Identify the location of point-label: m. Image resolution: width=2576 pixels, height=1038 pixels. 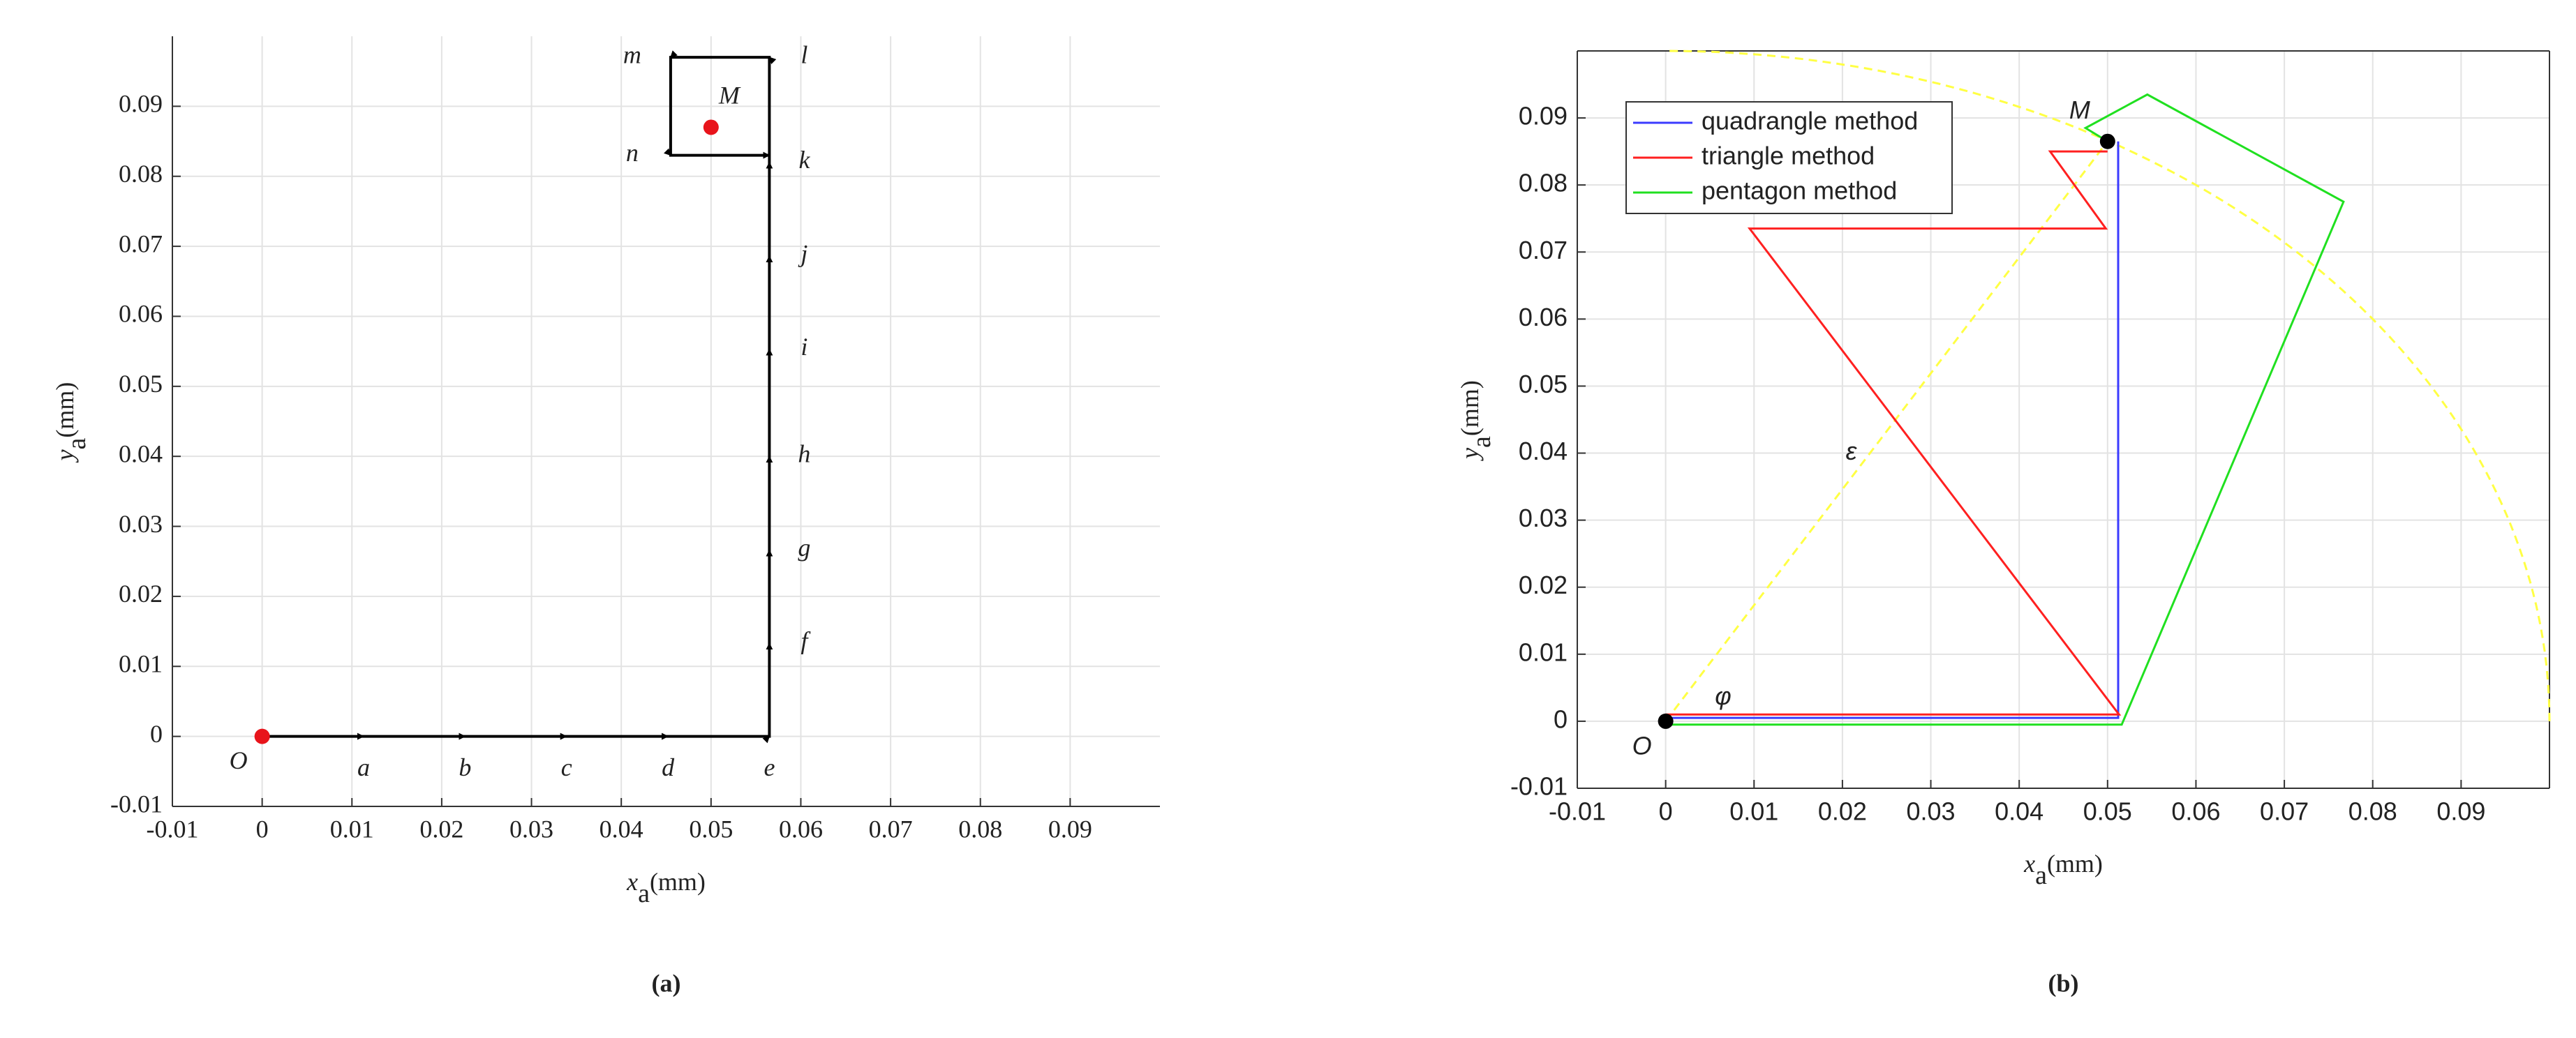
(632, 54).